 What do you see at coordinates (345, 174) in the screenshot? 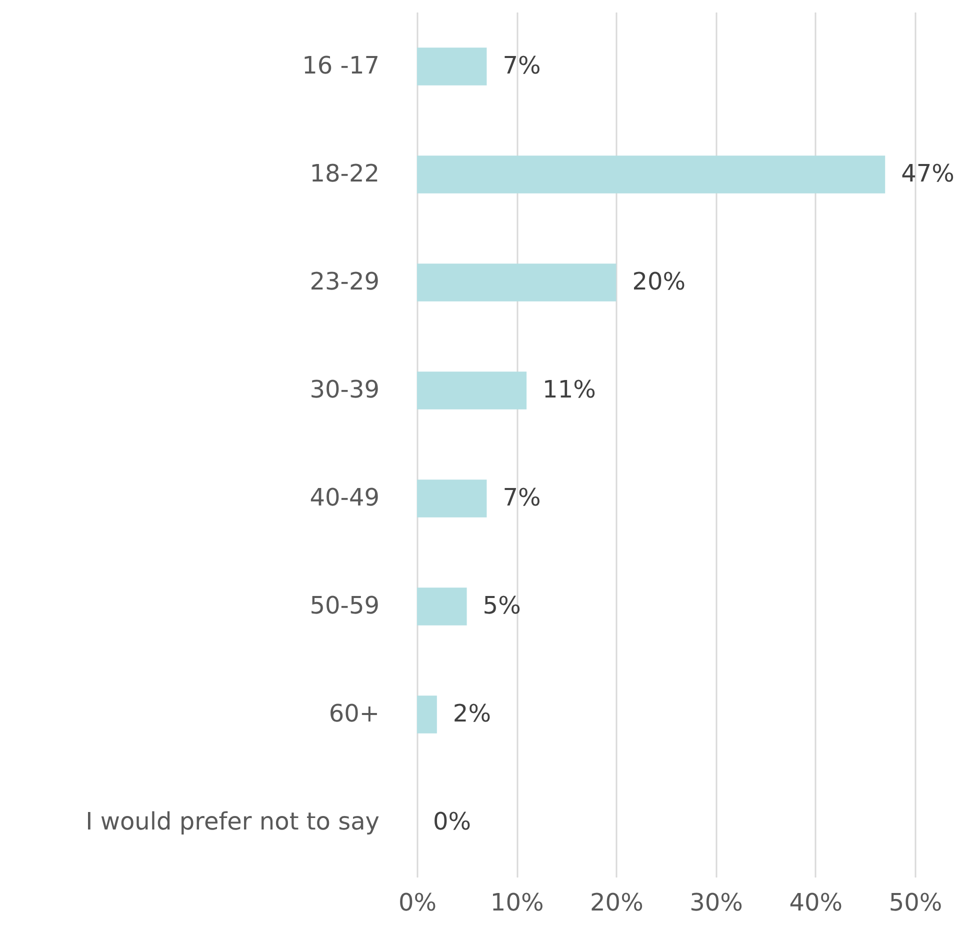
I see `y-tick-label: 18-22` at bounding box center [345, 174].